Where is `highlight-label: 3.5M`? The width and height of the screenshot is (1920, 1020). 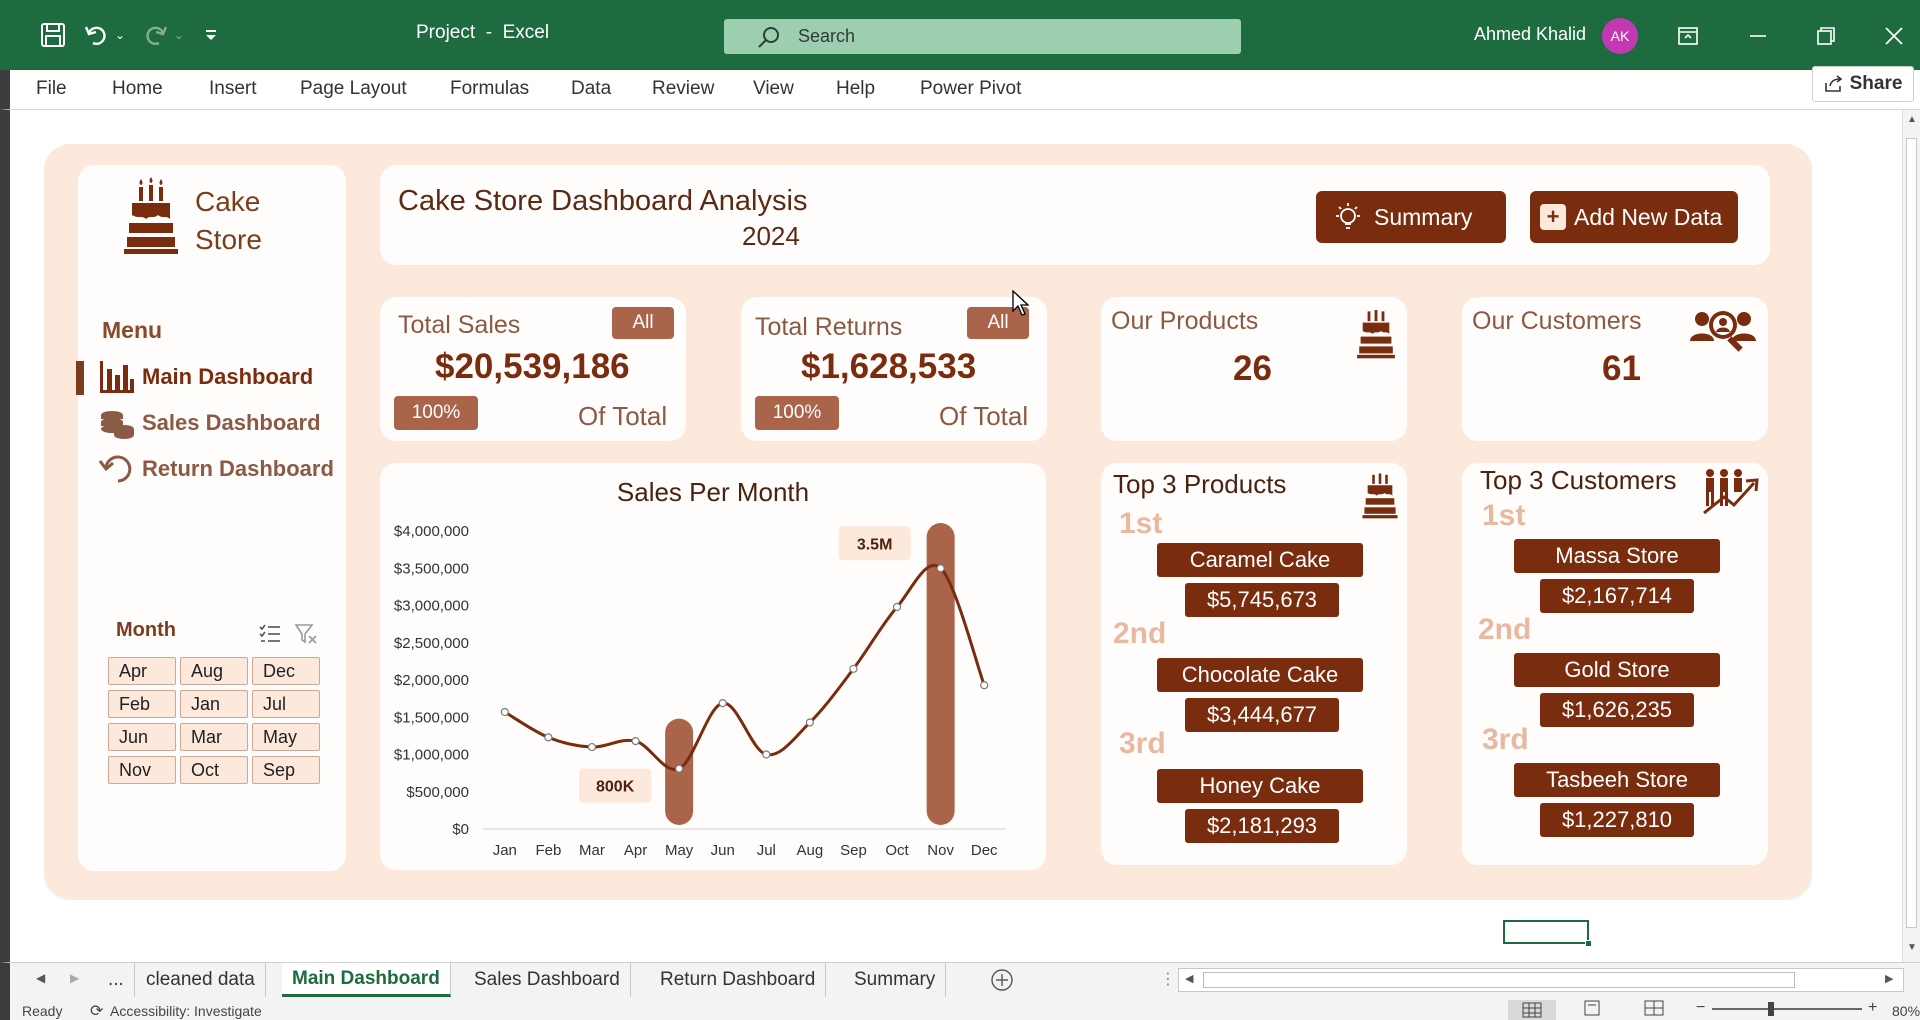
highlight-label: 3.5M is located at coordinates (875, 544).